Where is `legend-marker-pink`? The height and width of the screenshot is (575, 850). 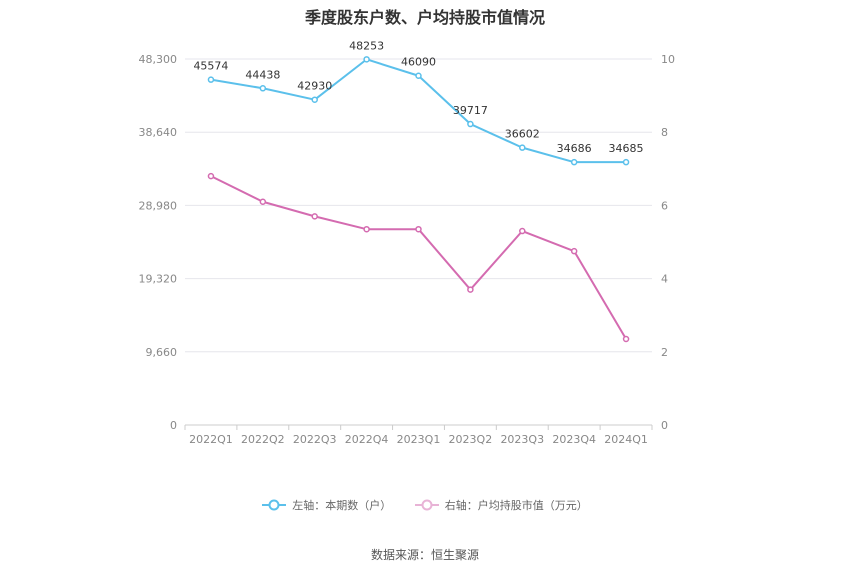
legend-marker-pink is located at coordinates (426, 505).